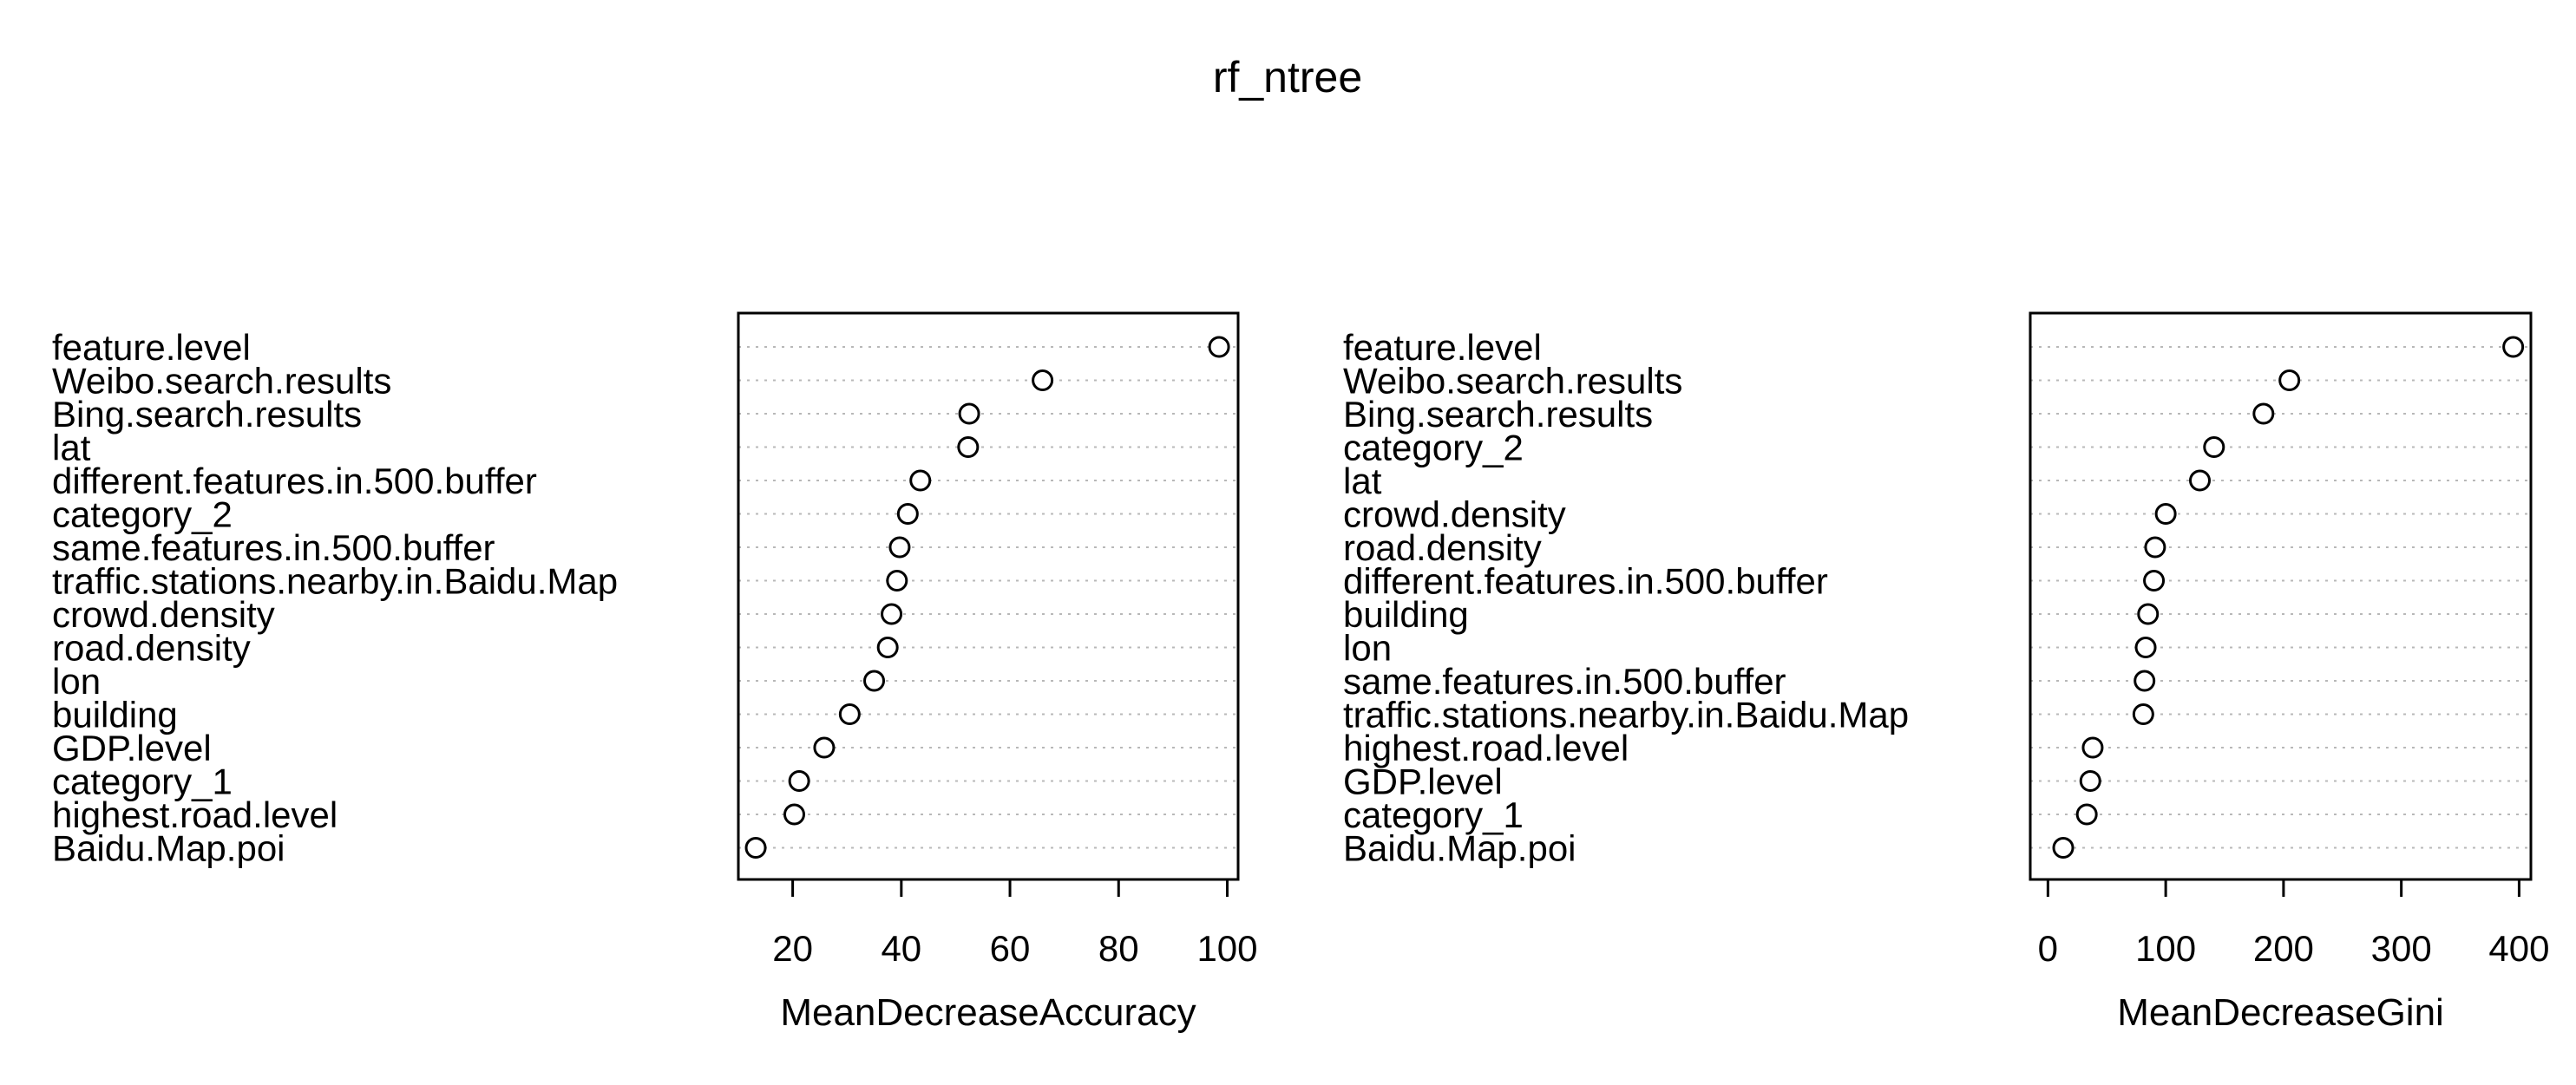  Describe the element at coordinates (1118, 948) in the screenshot. I see `x-tick-label: 80` at that location.